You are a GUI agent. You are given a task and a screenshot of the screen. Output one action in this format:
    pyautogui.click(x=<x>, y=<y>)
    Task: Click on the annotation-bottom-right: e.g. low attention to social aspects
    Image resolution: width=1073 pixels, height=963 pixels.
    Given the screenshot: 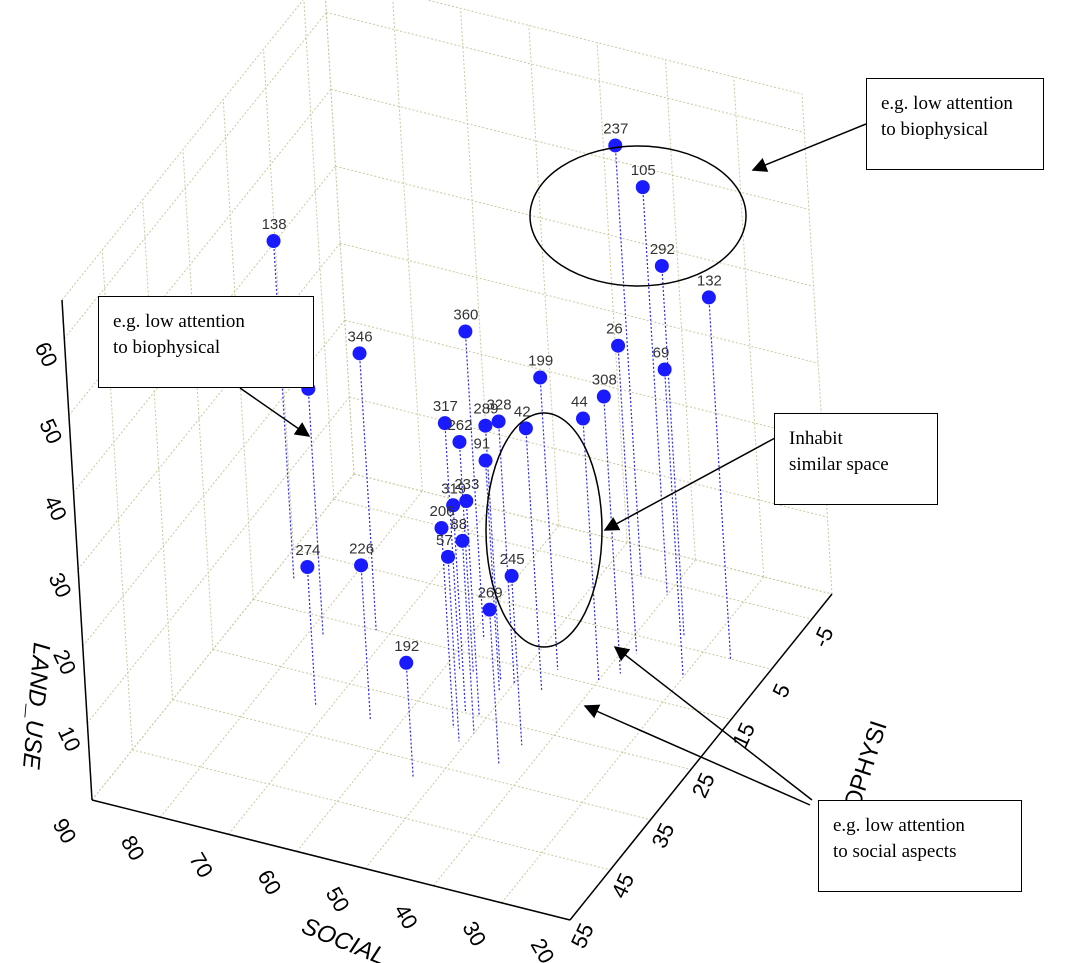 What is the action you would take?
    pyautogui.click(x=920, y=846)
    